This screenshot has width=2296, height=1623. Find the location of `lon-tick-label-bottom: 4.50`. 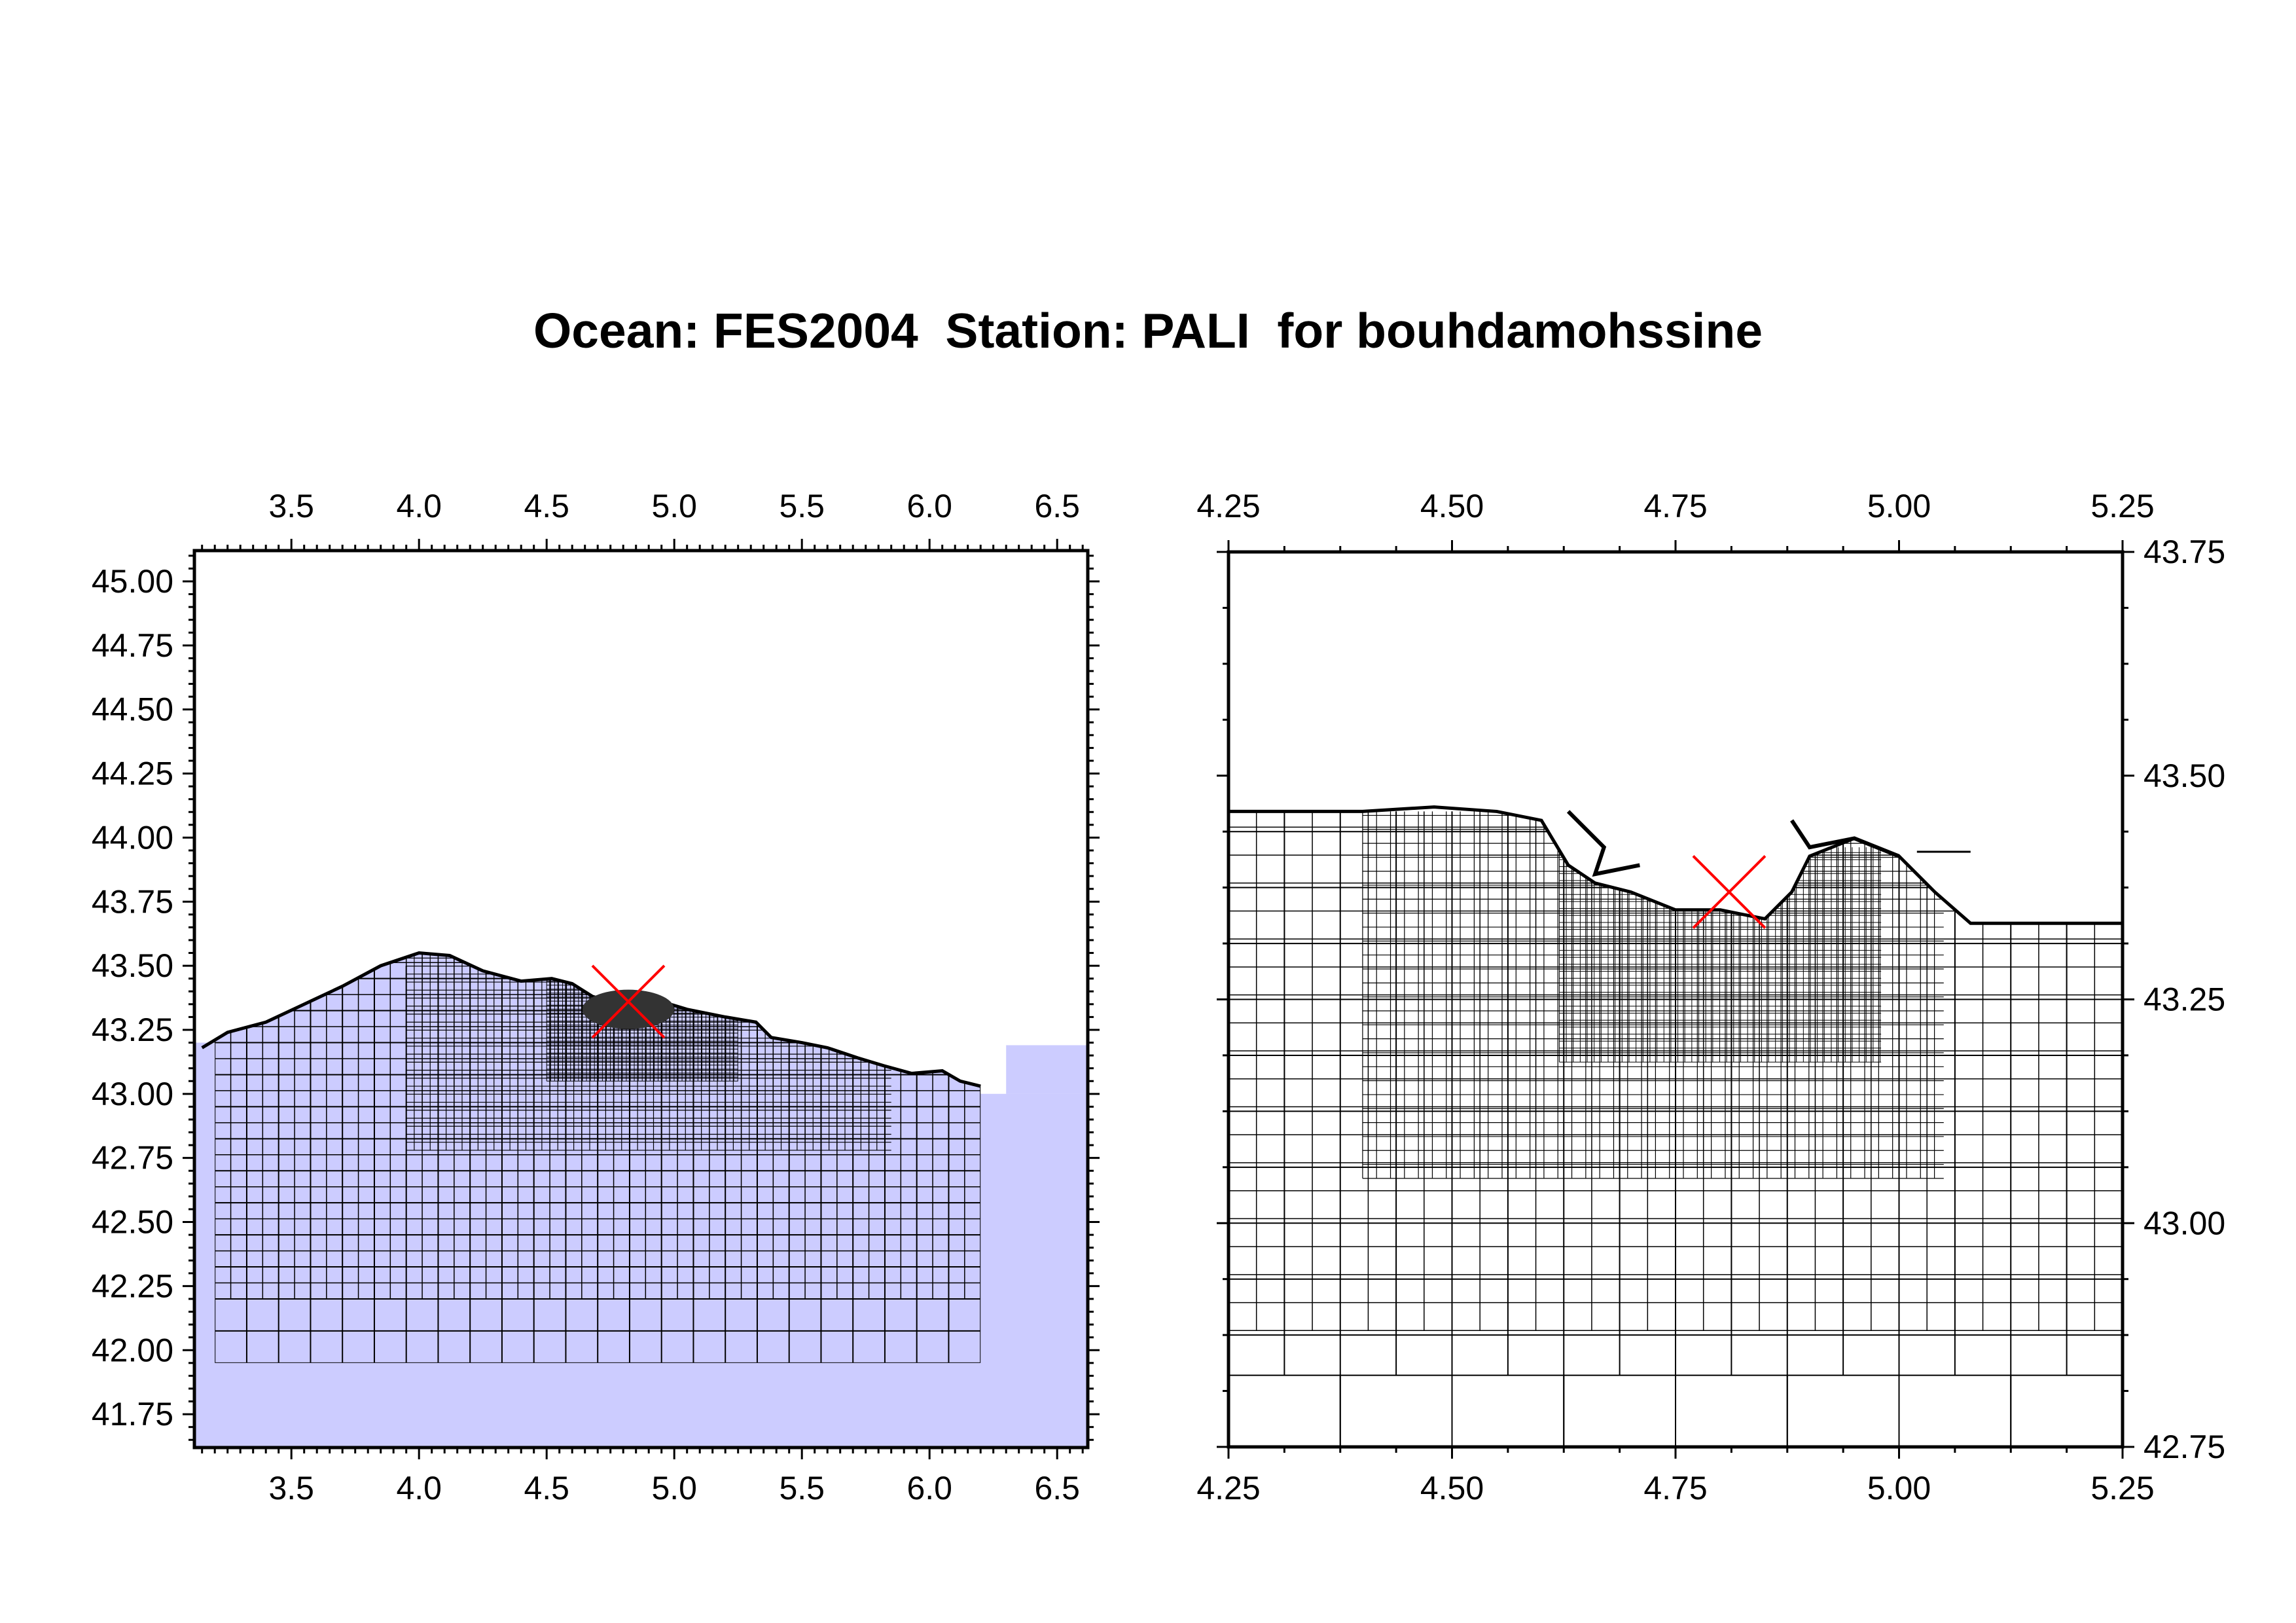

lon-tick-label-bottom: 4.50 is located at coordinates (1452, 1488).